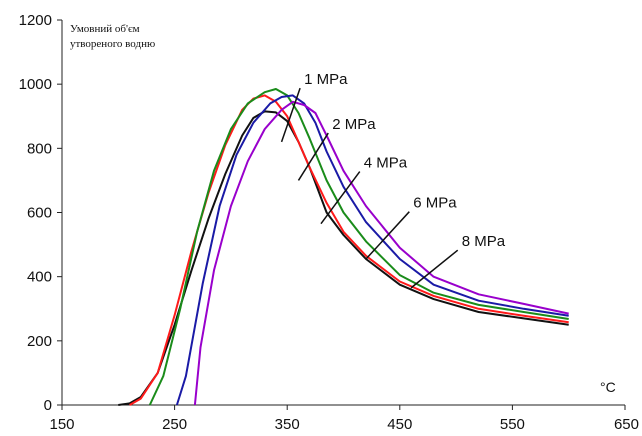  What do you see at coordinates (435, 203) in the screenshot?
I see `series-label-4: 6 MPa` at bounding box center [435, 203].